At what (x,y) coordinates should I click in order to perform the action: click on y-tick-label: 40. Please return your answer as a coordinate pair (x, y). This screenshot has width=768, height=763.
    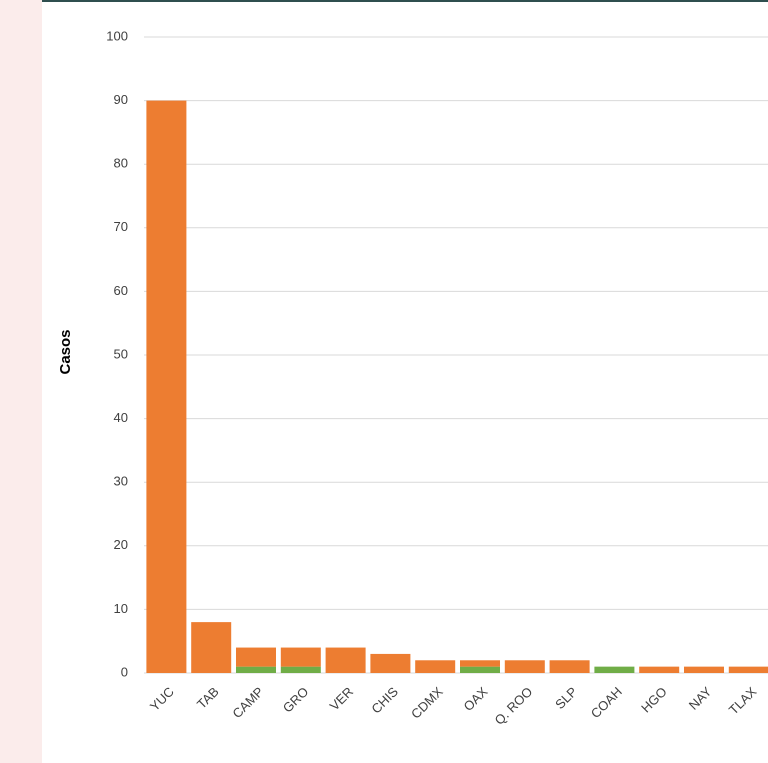
    Looking at the image, I should click on (121, 417).